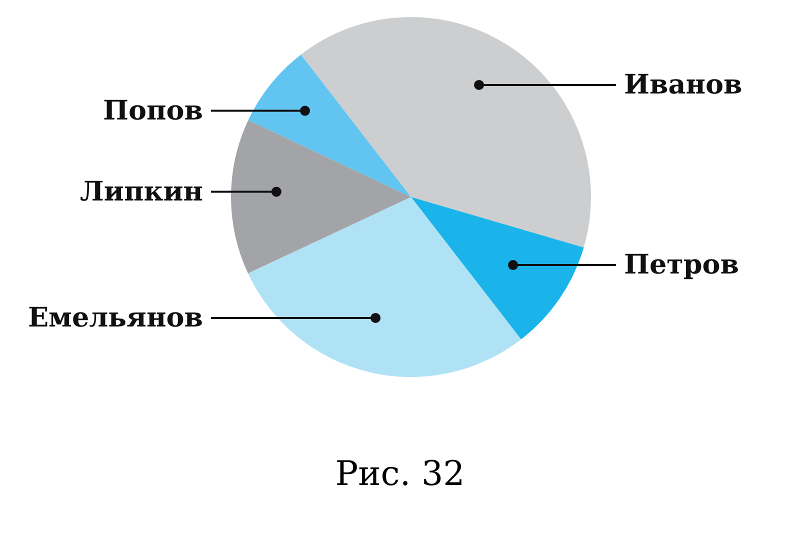  What do you see at coordinates (682, 265) in the screenshot?
I see `slice-label: Петров` at bounding box center [682, 265].